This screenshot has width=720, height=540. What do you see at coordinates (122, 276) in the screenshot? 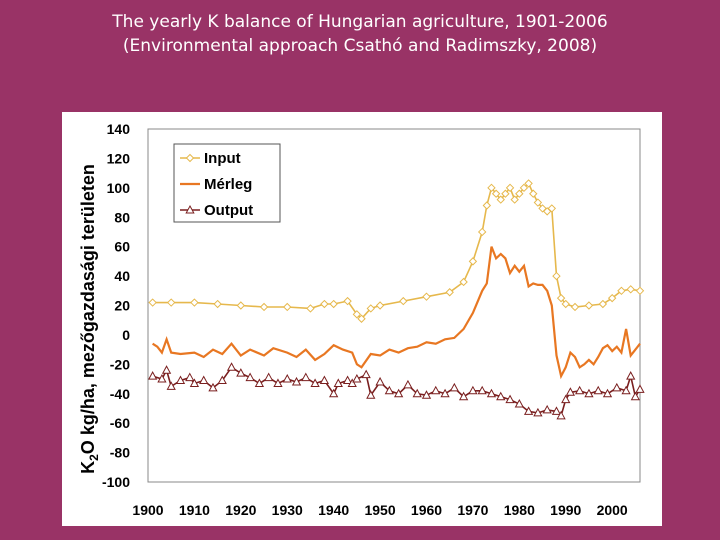
I see `y-tick-label: 40` at bounding box center [122, 276].